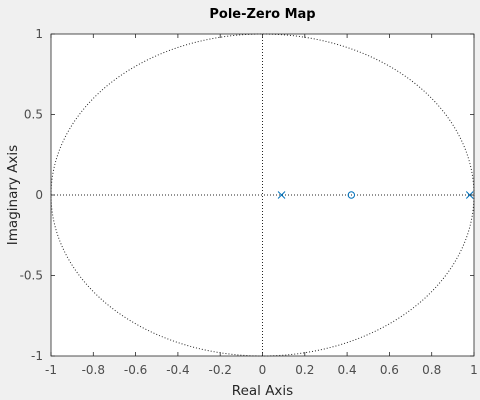  What do you see at coordinates (93, 370) in the screenshot?
I see `x-tick-label: -0.8` at bounding box center [93, 370].